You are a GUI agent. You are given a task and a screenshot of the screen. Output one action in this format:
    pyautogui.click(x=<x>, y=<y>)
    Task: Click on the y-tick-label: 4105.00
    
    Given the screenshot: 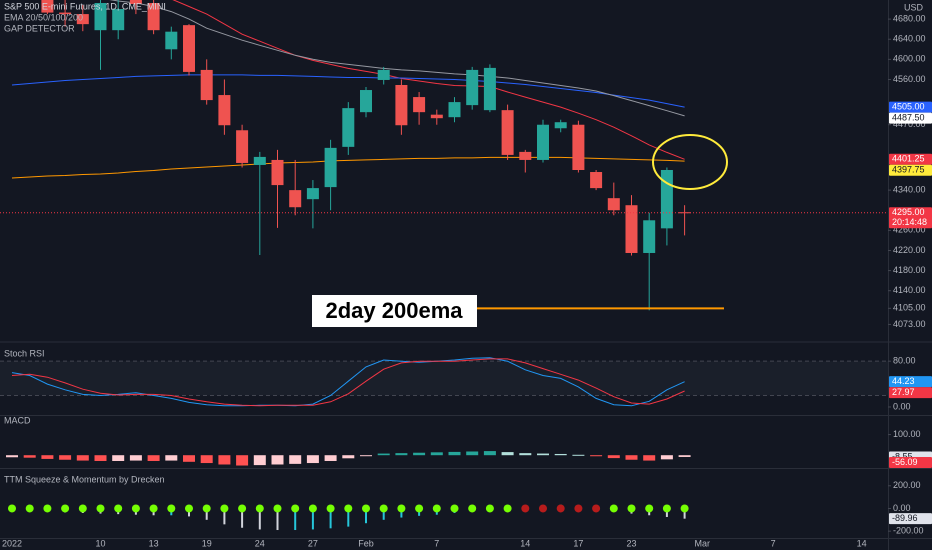 What is the action you would take?
    pyautogui.click(x=909, y=308)
    